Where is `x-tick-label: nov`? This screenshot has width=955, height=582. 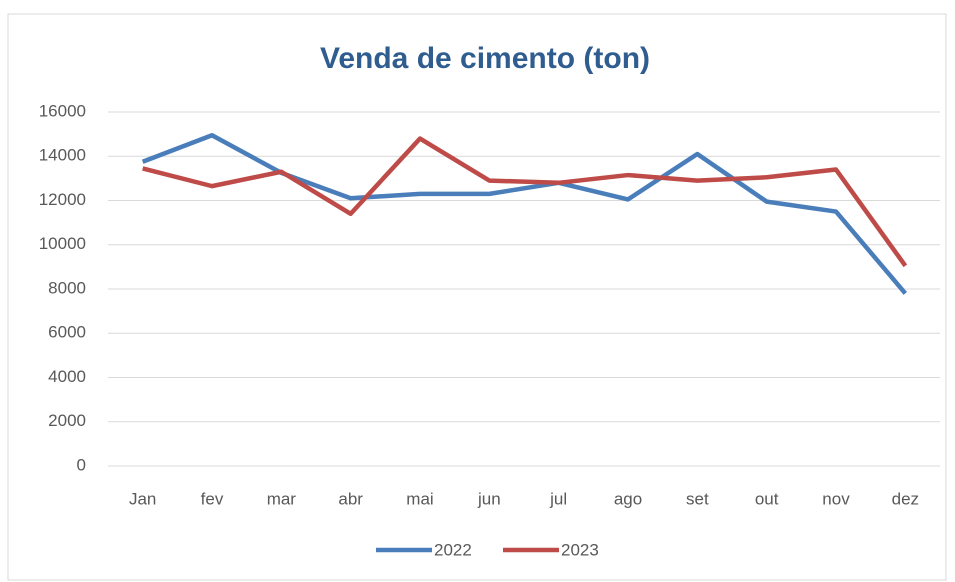 x-tick-label: nov is located at coordinates (836, 498).